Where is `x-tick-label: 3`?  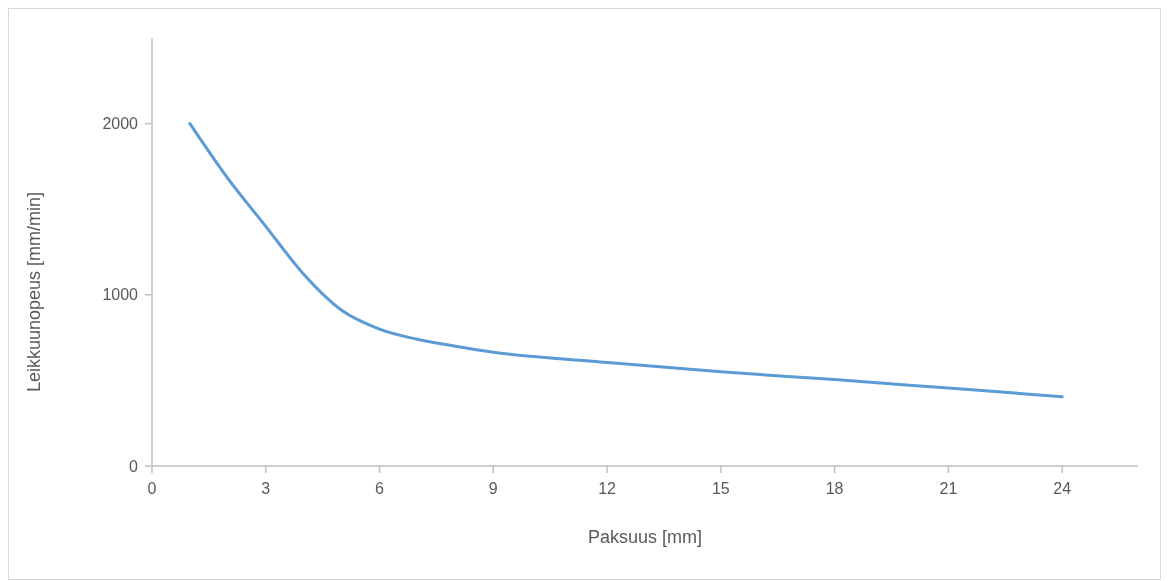 x-tick-label: 3 is located at coordinates (266, 488).